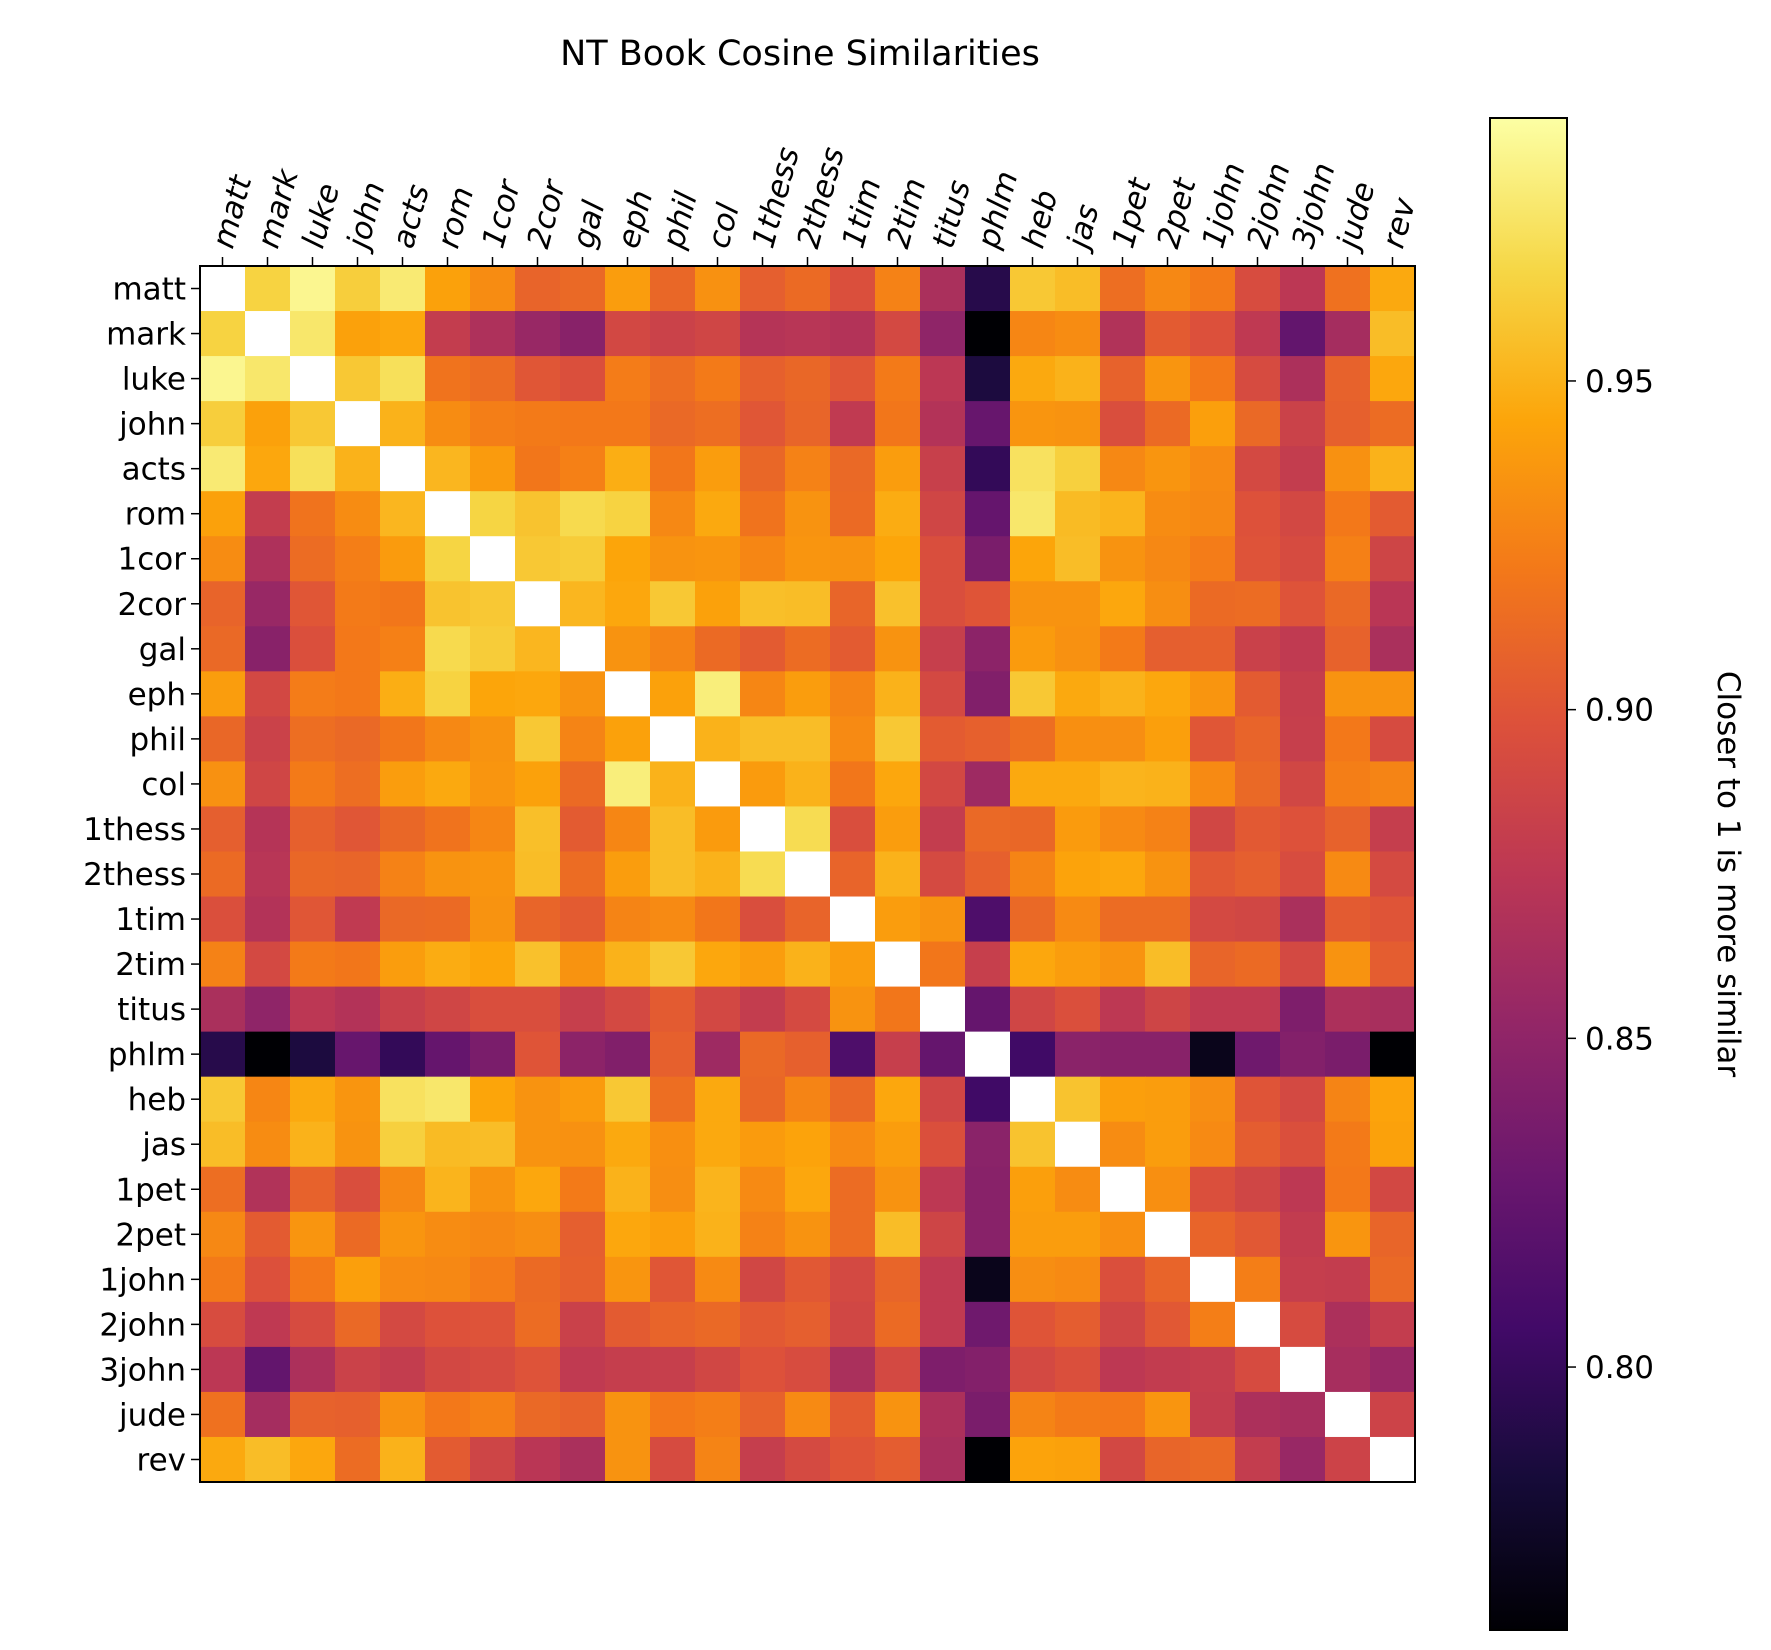 Image resolution: width=1771 pixels, height=1650 pixels. I want to click on y-tick-label: jude, so click(152, 1415).